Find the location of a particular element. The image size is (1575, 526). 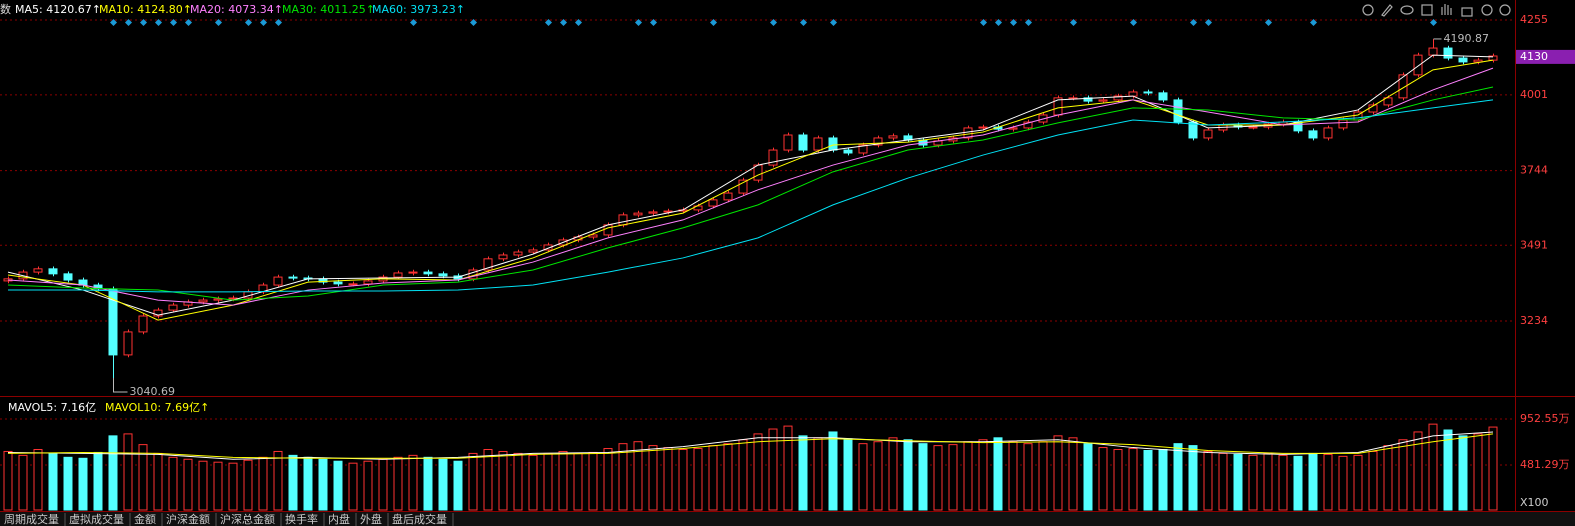

volume-unit-label: X100 is located at coordinates (1534, 502).